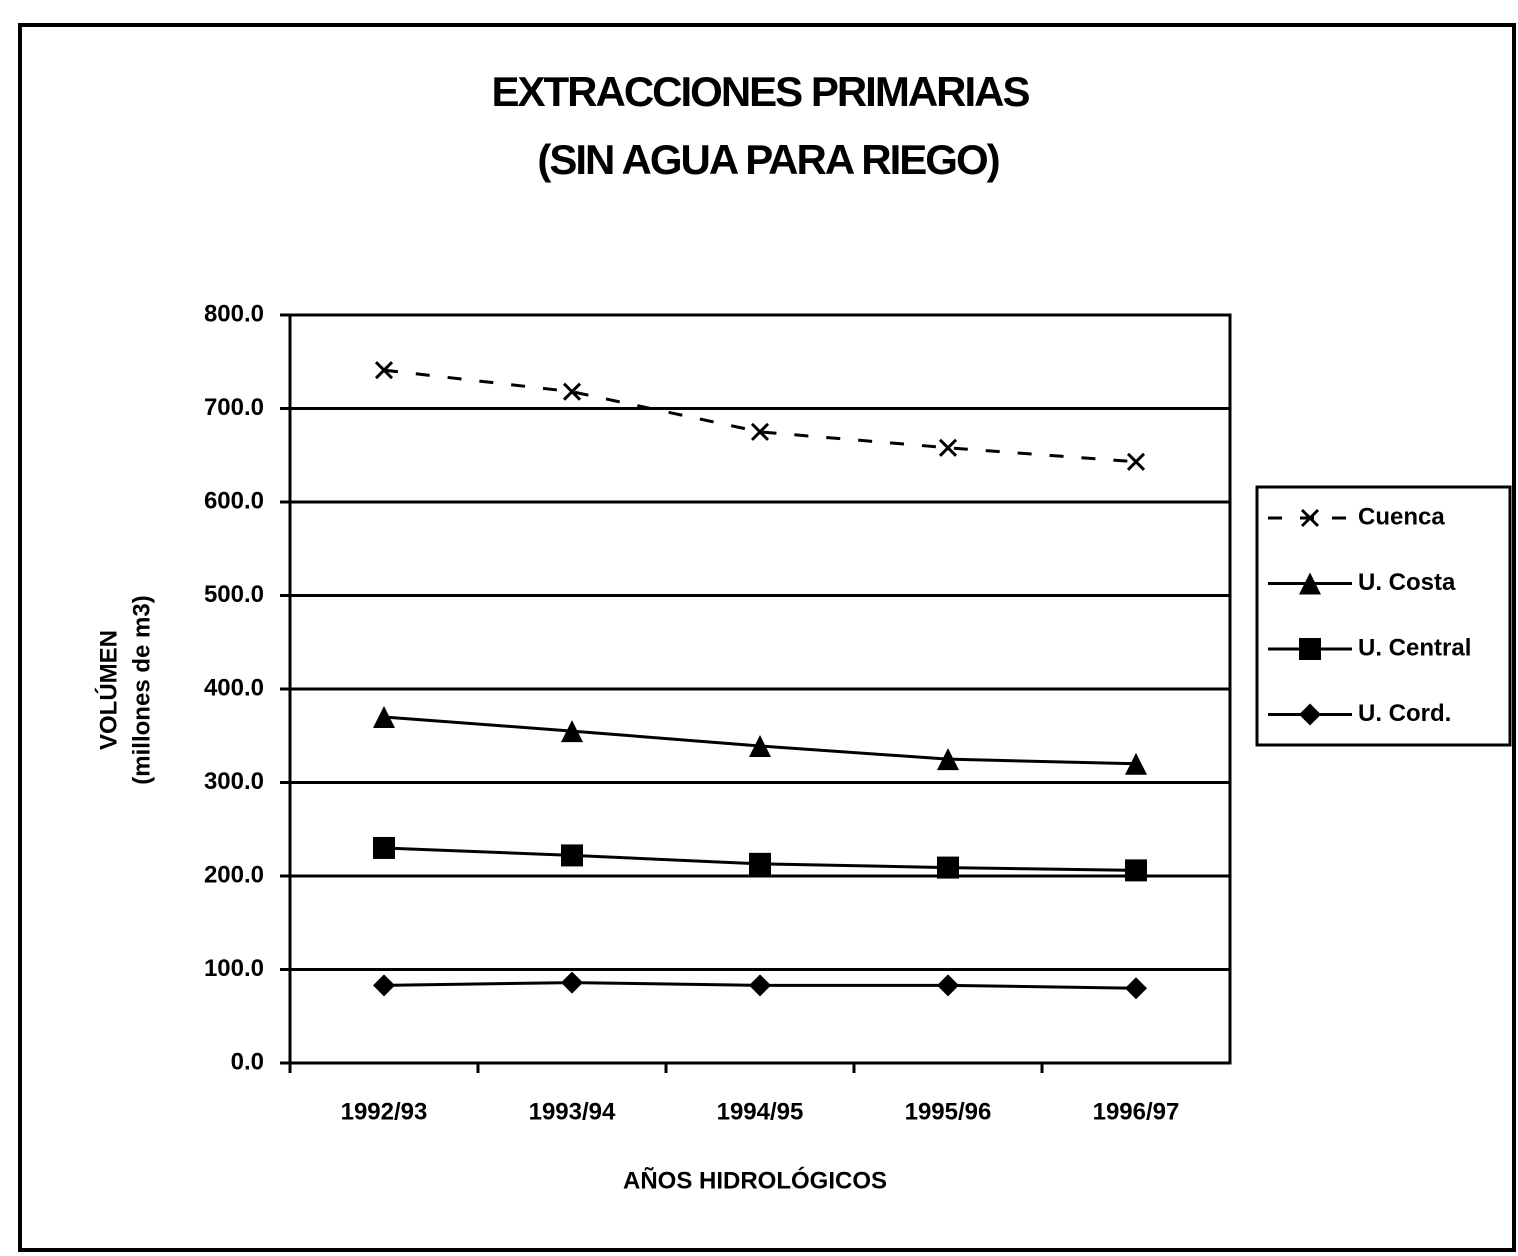 This screenshot has height=1256, width=1518. Describe the element at coordinates (234, 687) in the screenshot. I see `y-tick-label: 400.0` at that location.